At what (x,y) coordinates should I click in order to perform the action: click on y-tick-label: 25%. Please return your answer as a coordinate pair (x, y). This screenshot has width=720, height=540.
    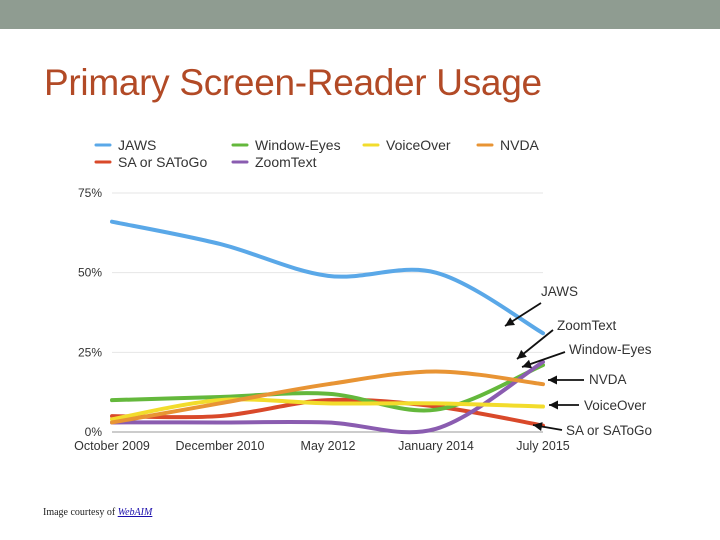
    Looking at the image, I should click on (90, 352).